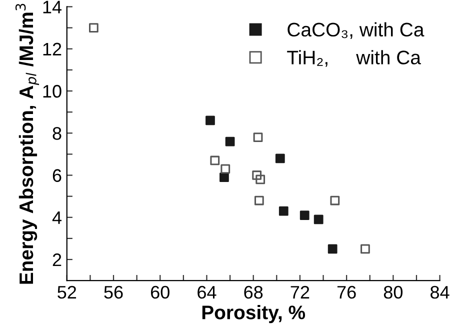  What do you see at coordinates (346, 292) in the screenshot?
I see `x-tick-label: 76` at bounding box center [346, 292].